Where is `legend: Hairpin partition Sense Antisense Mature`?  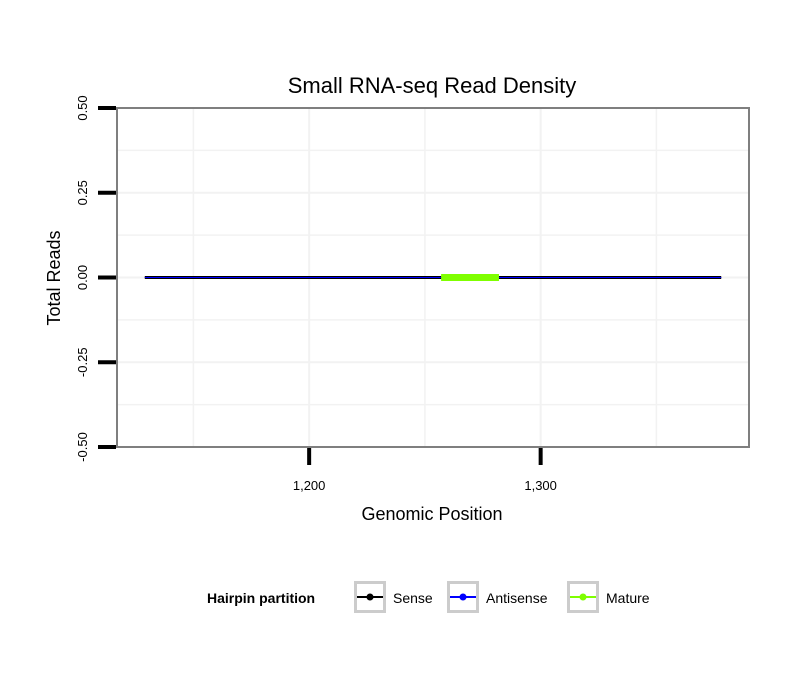 legend: Hairpin partition Sense Antisense Mature is located at coordinates (428, 597).